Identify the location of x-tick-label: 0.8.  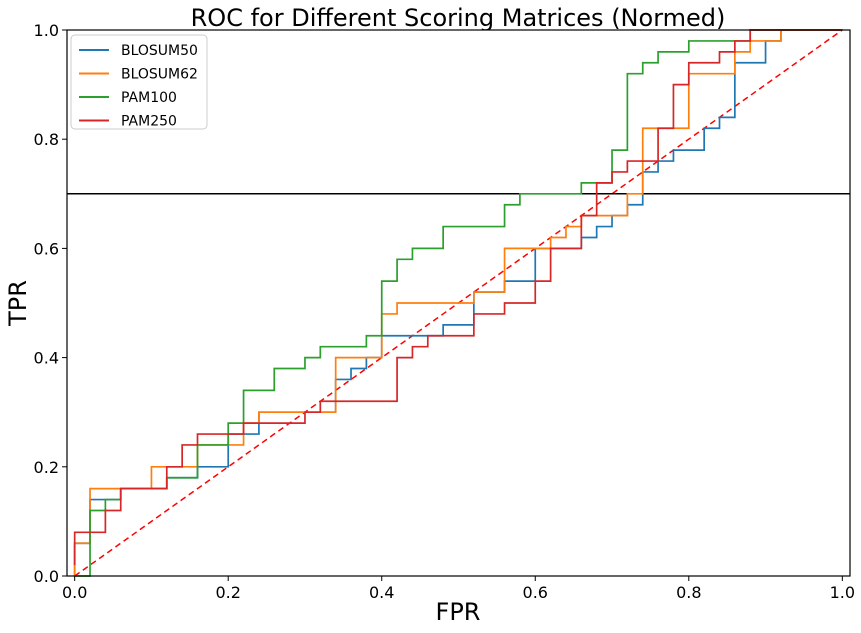
(688, 592).